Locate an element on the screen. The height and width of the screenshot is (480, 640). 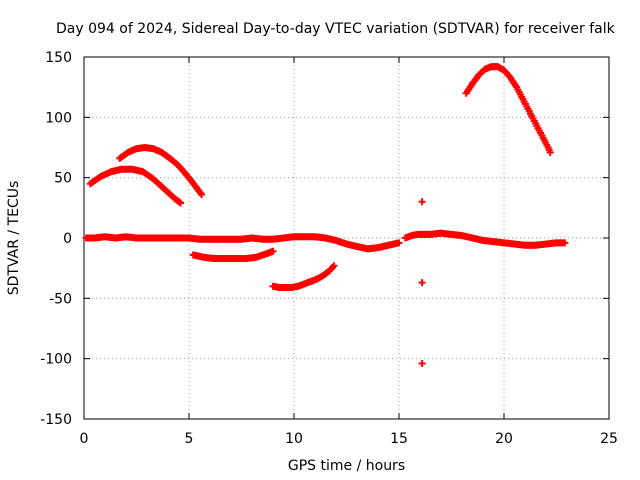
y-tick-label: 0 is located at coordinates (67, 239).